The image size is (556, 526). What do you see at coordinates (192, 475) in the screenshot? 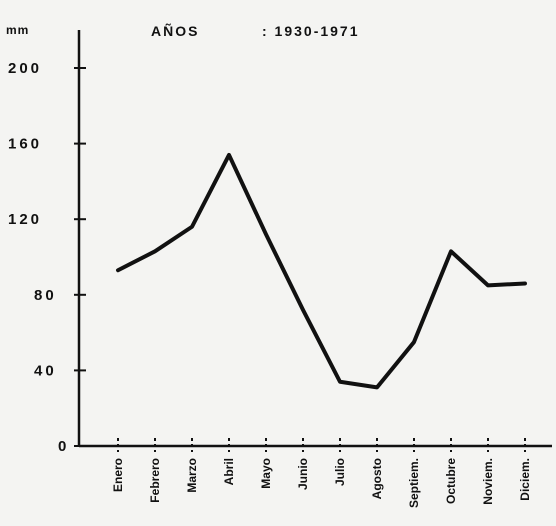
I see `x-tick-label: Marzo` at bounding box center [192, 475].